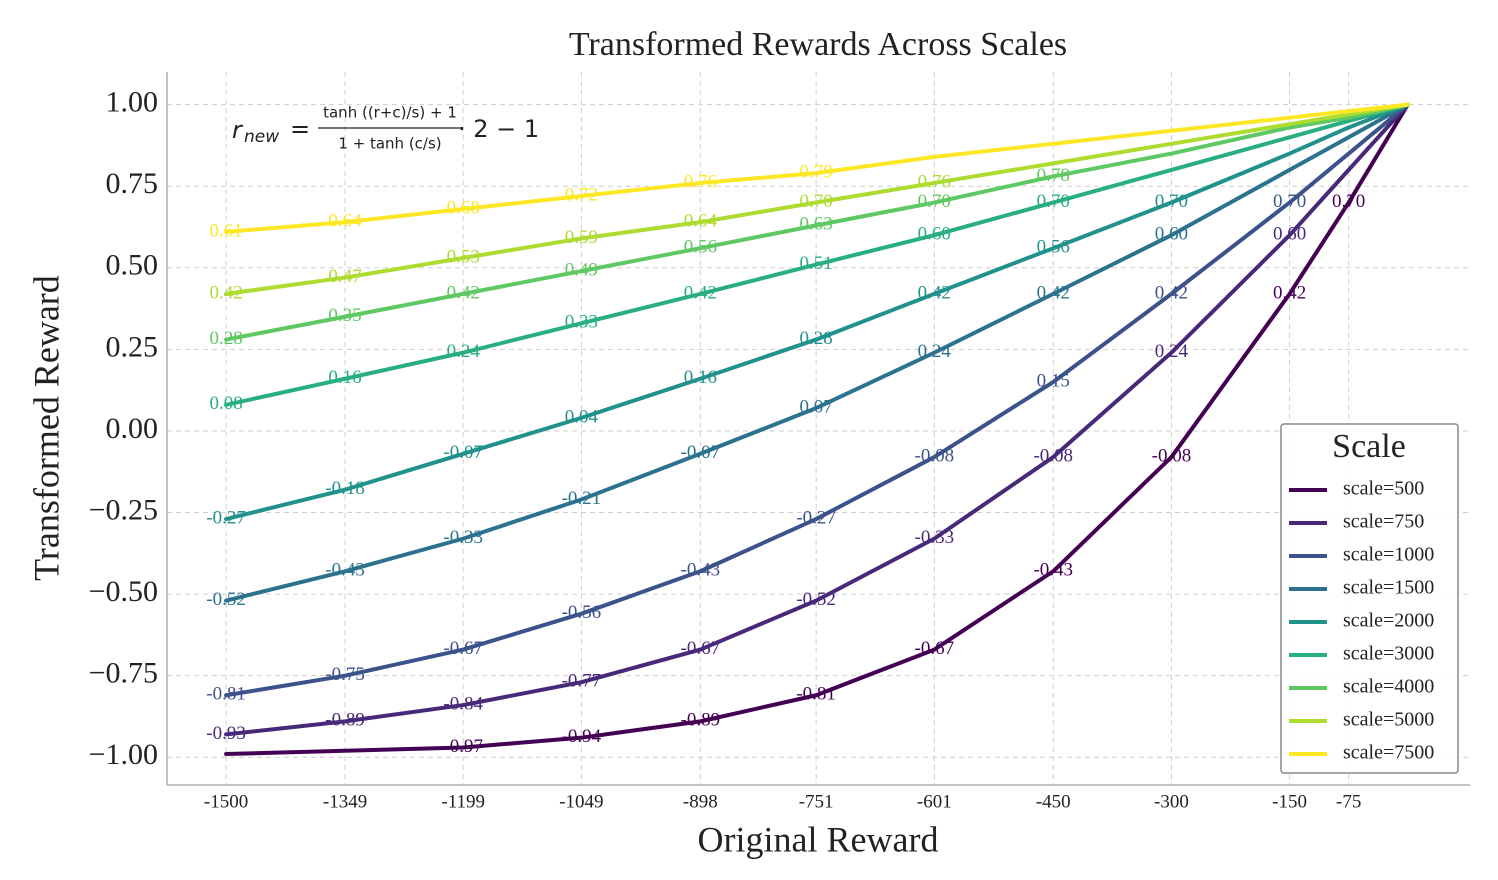  Describe the element at coordinates (700, 801) in the screenshot. I see `x-tick-label: -898` at that location.